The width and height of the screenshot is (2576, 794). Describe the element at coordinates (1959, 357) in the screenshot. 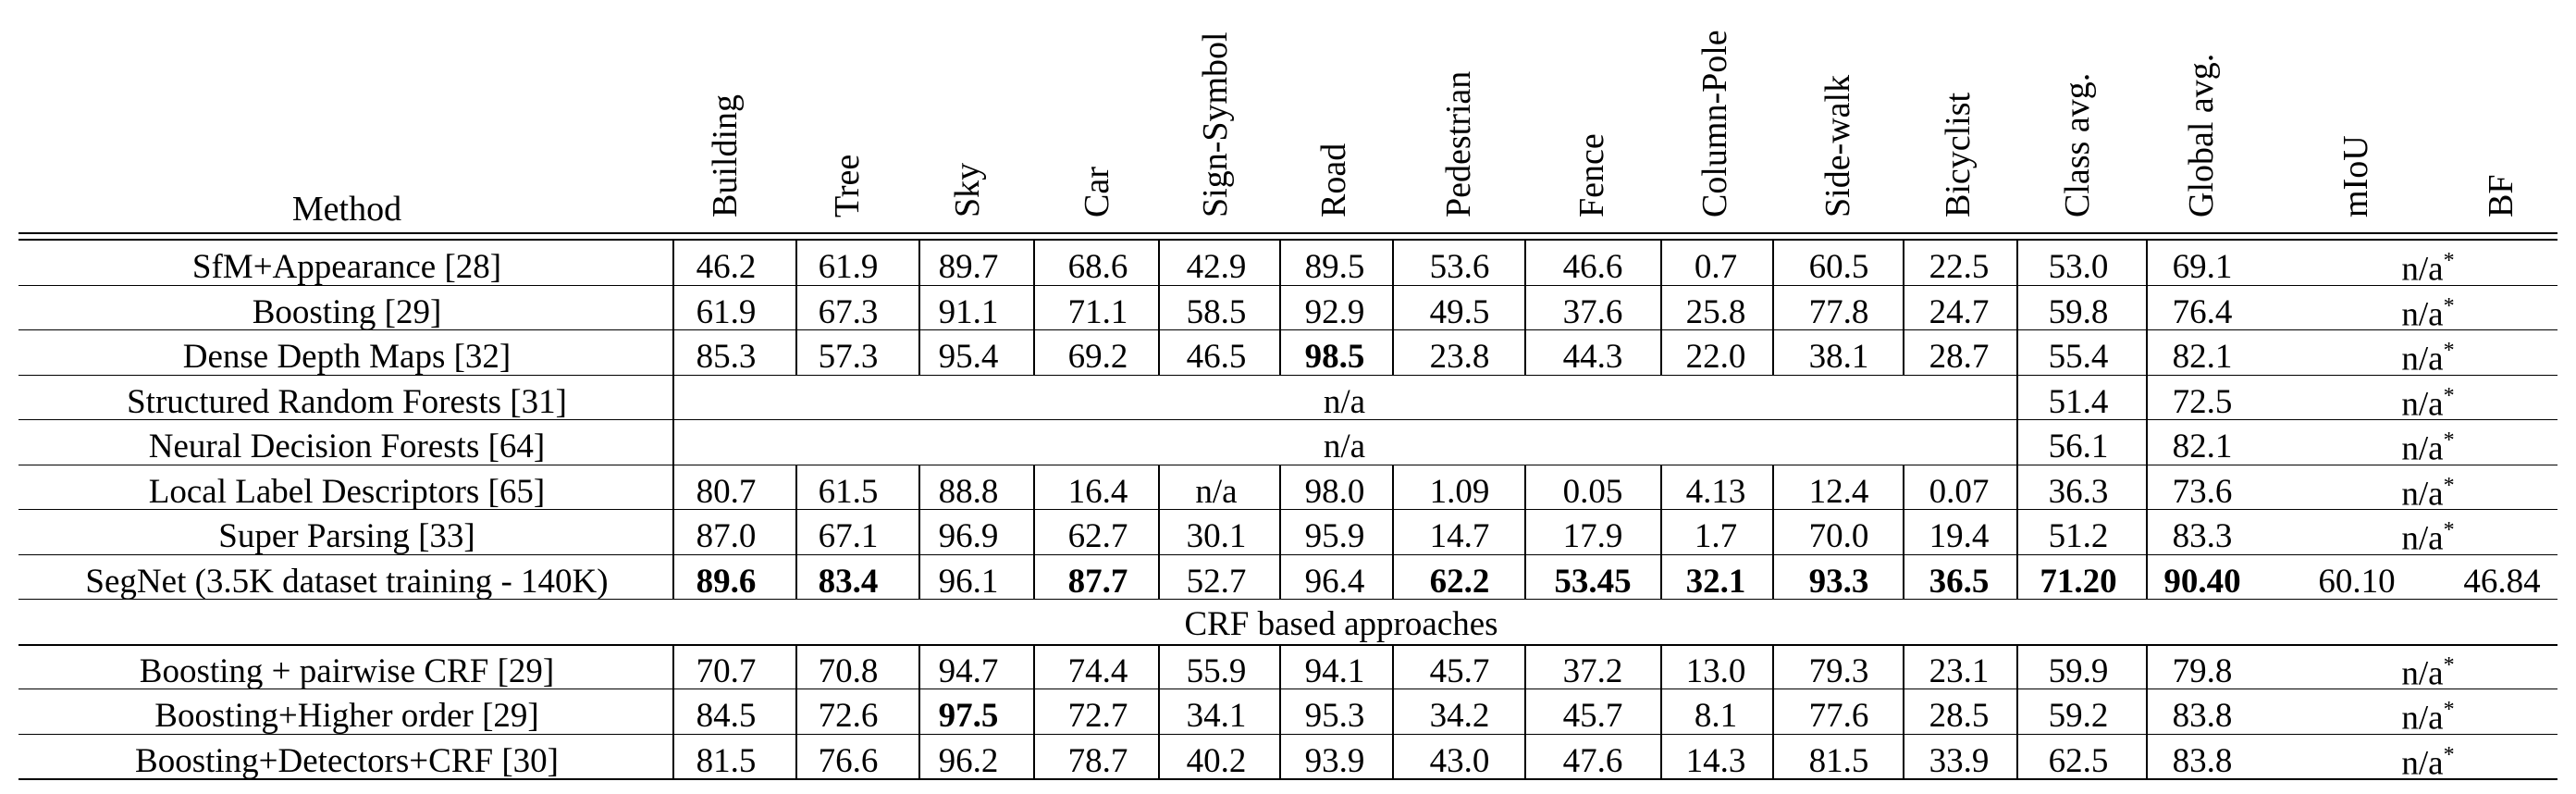

I see `table-cell: 28.7` at that location.